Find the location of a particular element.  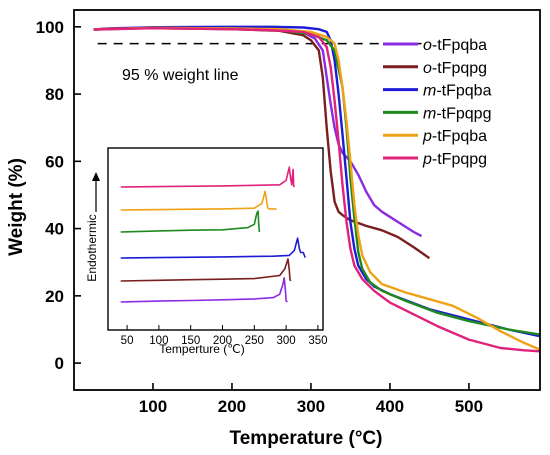

y-tick-label: 100 is located at coordinates (50, 27).